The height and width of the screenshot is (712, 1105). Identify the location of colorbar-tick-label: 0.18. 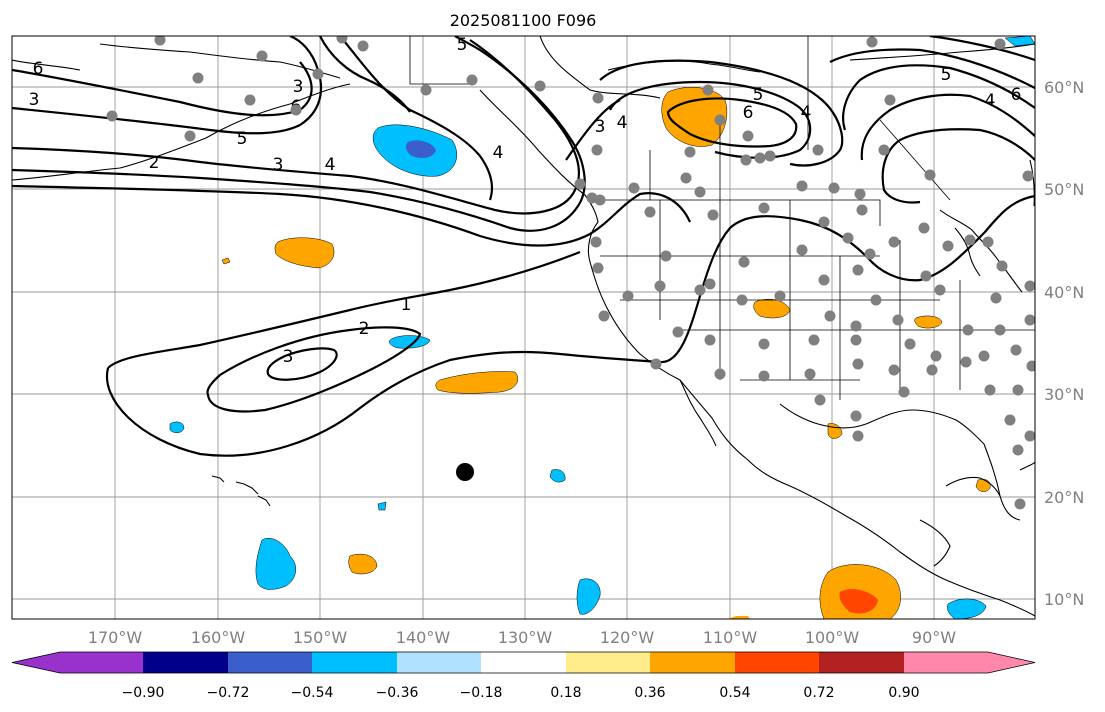
(565, 693).